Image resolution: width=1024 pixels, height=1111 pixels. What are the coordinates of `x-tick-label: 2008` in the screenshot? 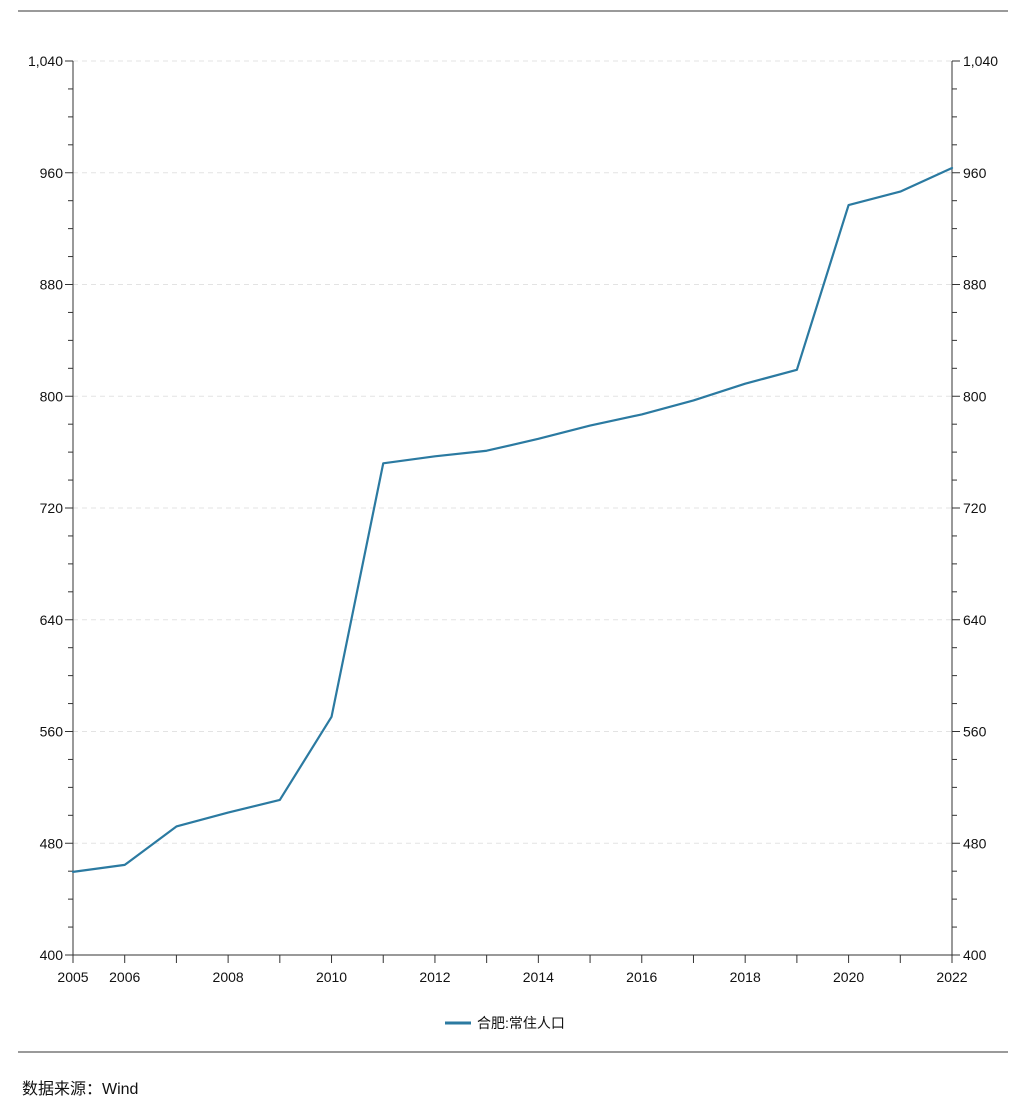 It's located at (228, 977).